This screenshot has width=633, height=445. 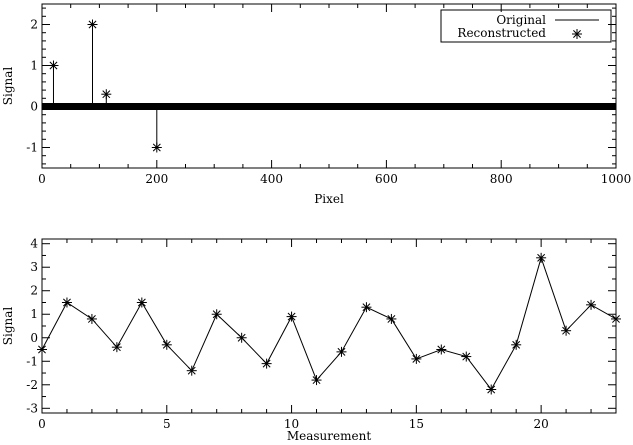 What do you see at coordinates (291, 424) in the screenshot?
I see `x-tick-label: 10` at bounding box center [291, 424].